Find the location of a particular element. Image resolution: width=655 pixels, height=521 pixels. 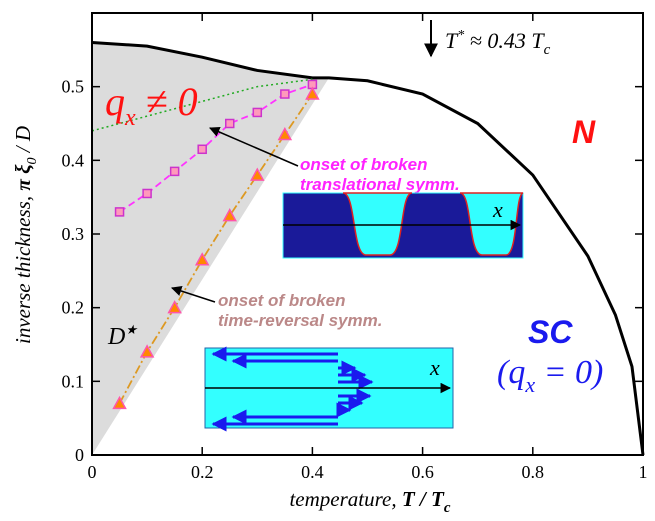

y-label-part: inverse thickness, is located at coordinates (23, 267).